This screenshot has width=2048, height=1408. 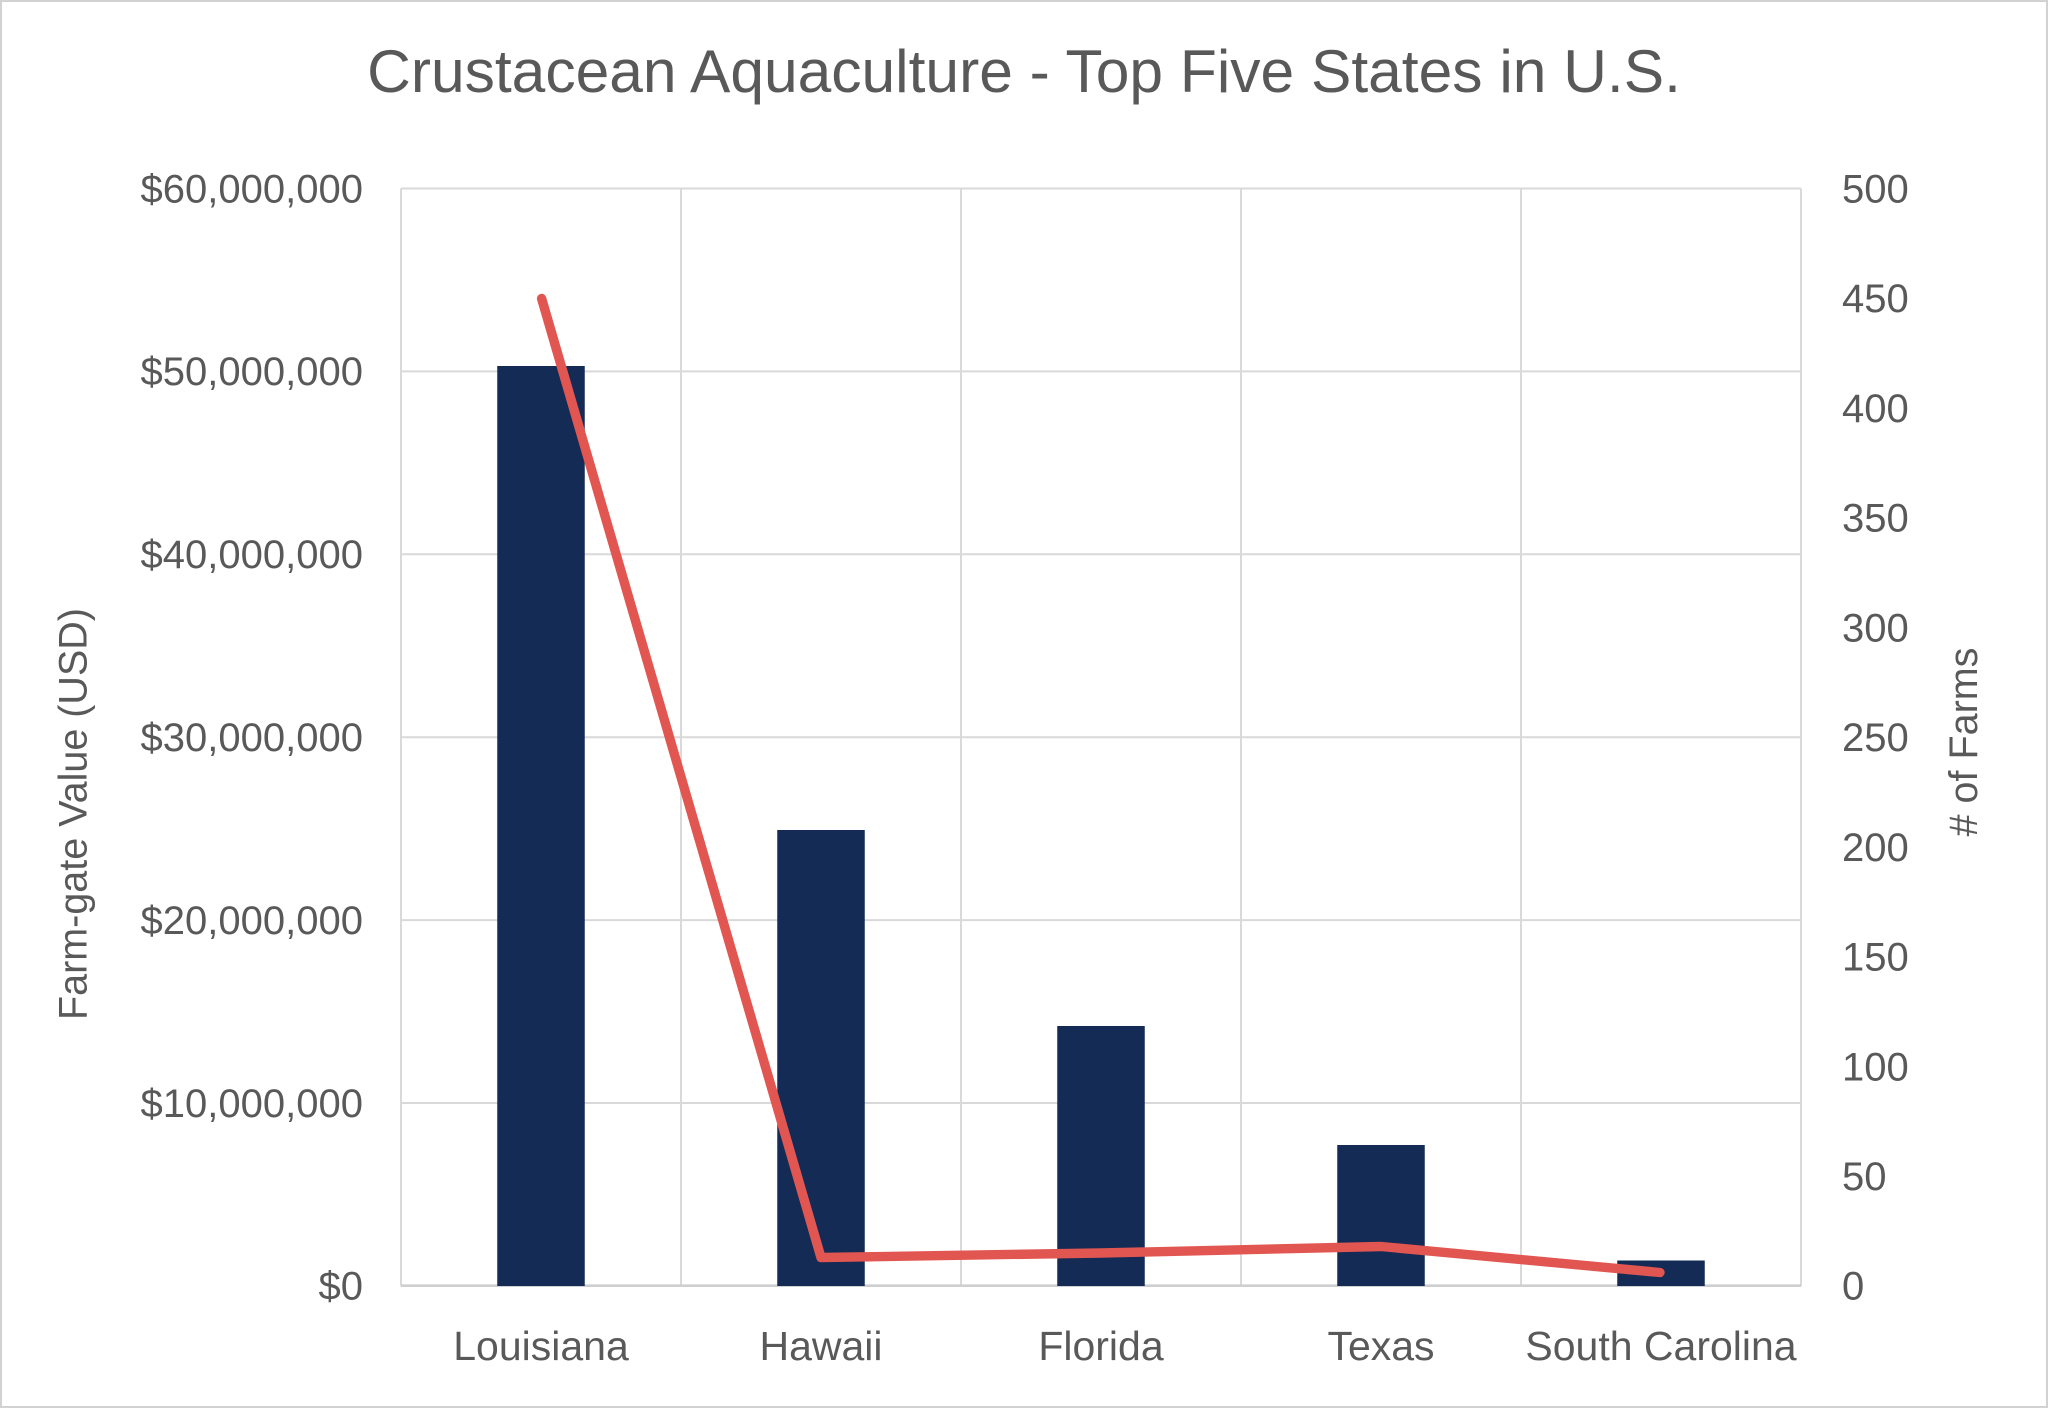 What do you see at coordinates (1875, 409) in the screenshot?
I see `svg-text: 400` at bounding box center [1875, 409].